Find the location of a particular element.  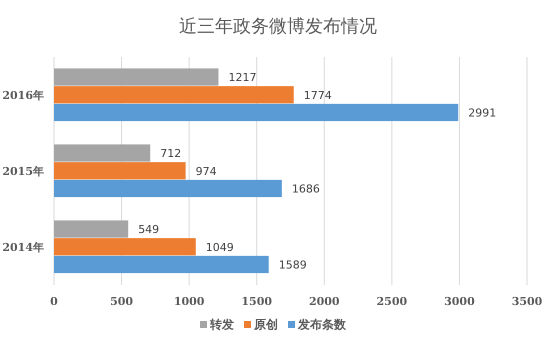

data-label: 1049 is located at coordinates (220, 247).